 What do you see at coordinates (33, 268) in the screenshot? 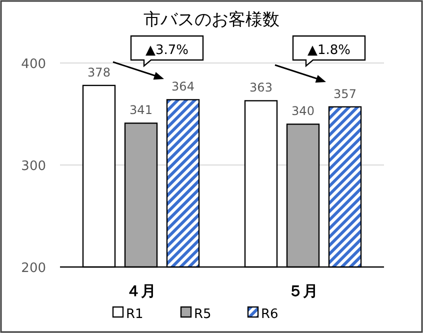
I see `y-tick-label: 200` at bounding box center [33, 268].